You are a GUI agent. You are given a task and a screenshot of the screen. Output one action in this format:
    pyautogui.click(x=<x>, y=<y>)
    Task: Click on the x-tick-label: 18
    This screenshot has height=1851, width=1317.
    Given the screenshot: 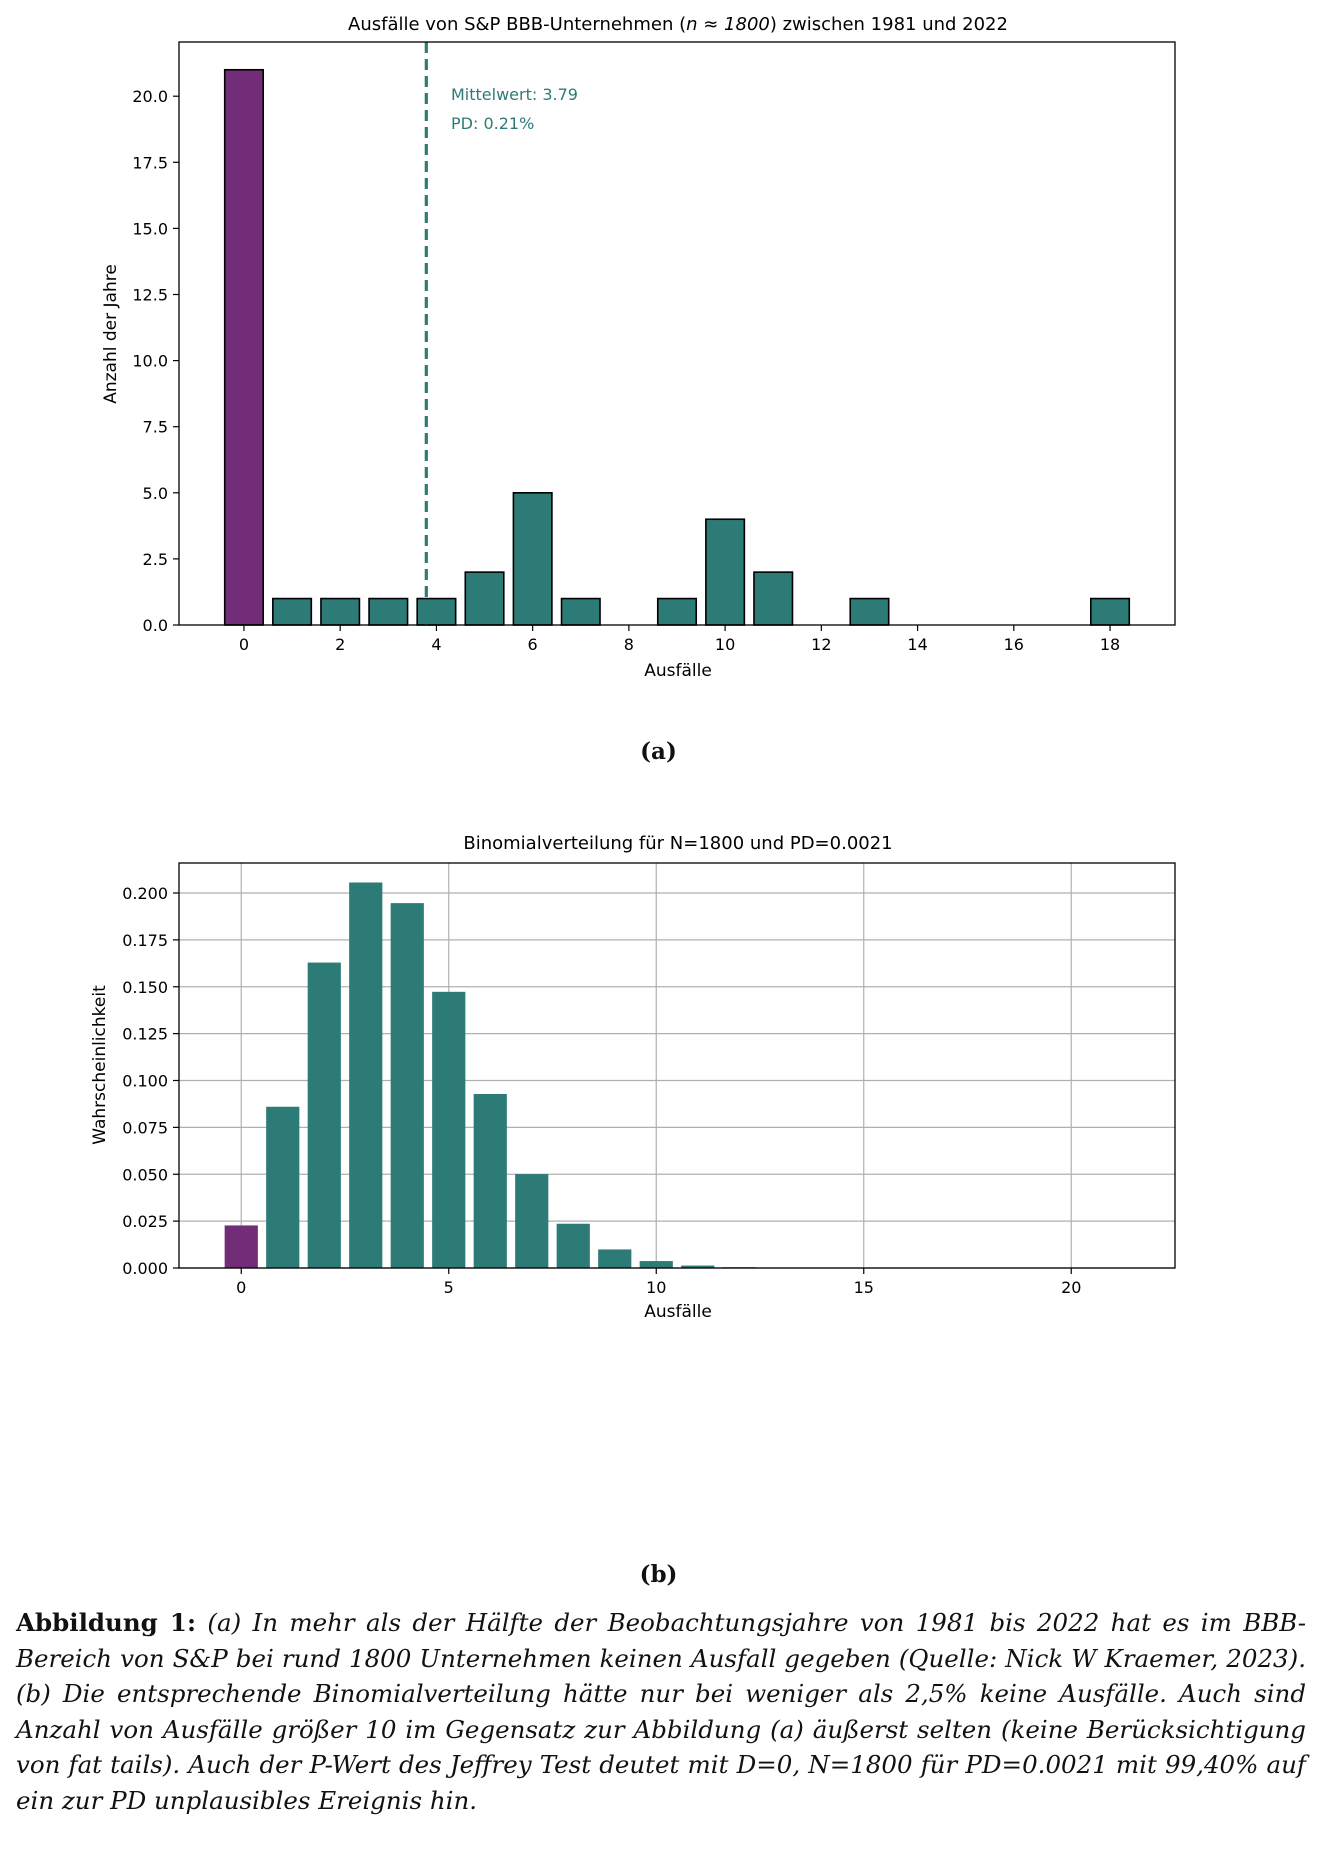 What is the action you would take?
    pyautogui.click(x=1110, y=644)
    